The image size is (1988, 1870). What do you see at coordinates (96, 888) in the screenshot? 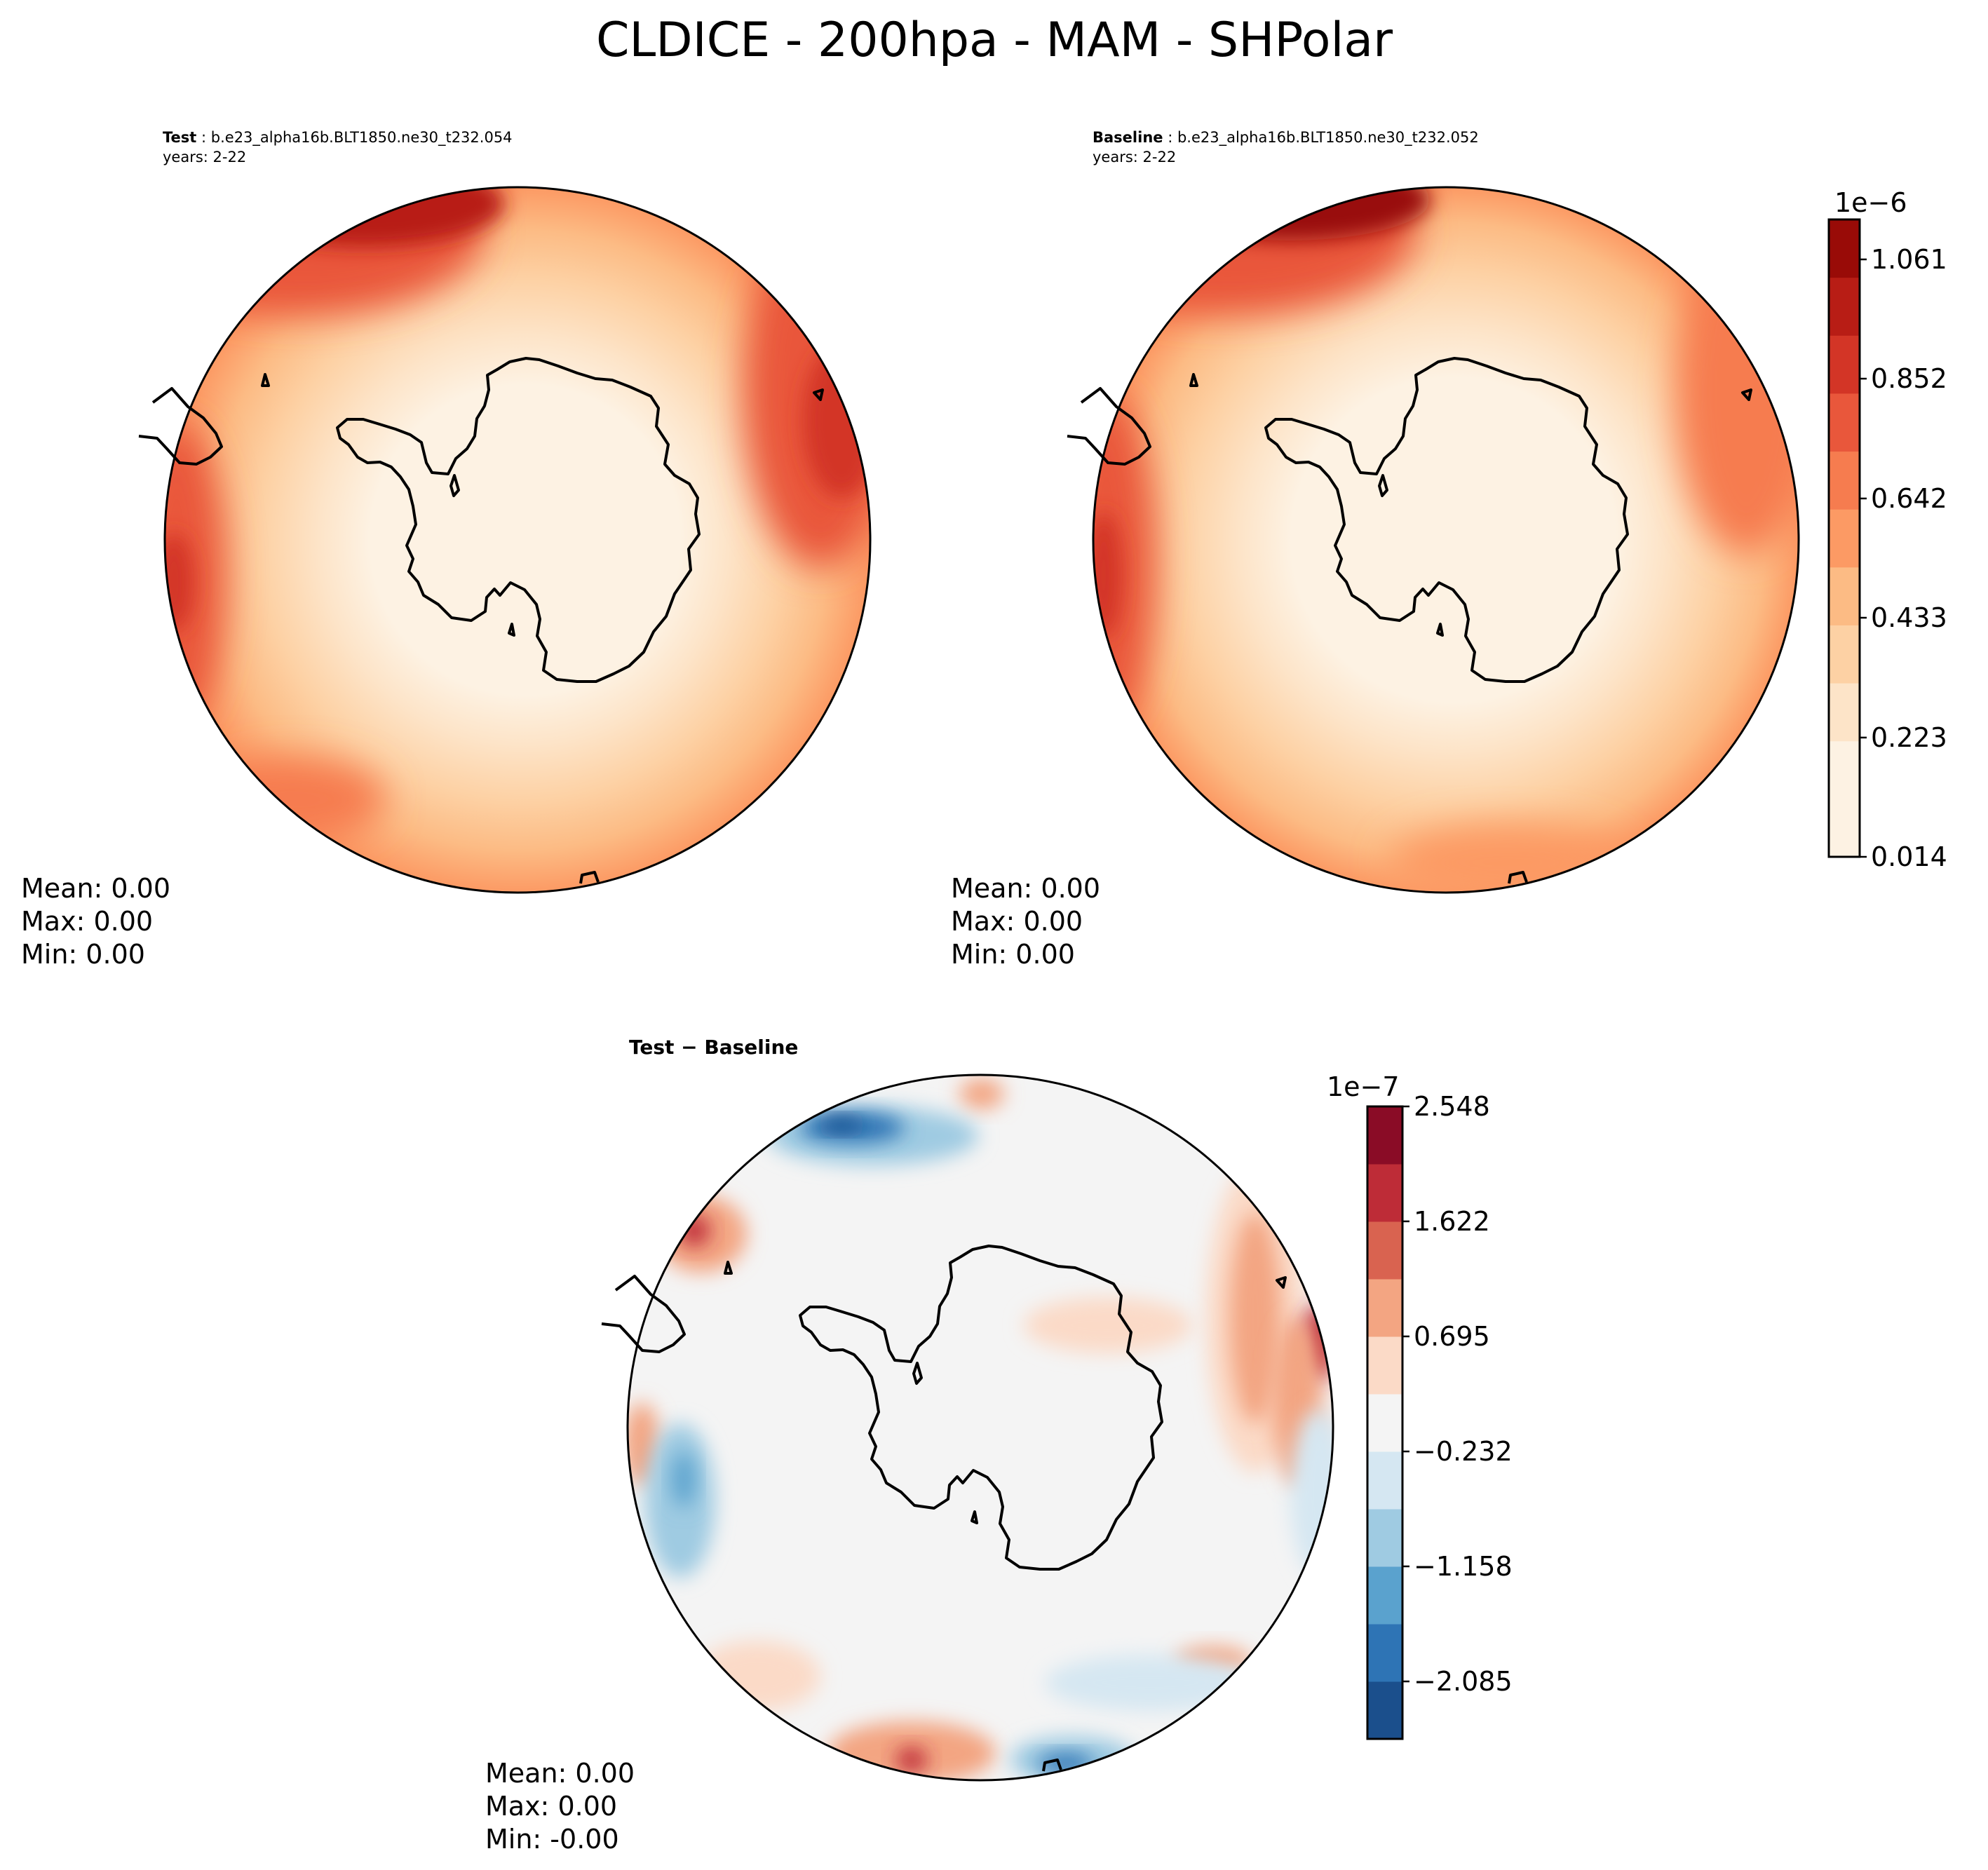
I see `panel-test-mean: Mean: 0.00` at bounding box center [96, 888].